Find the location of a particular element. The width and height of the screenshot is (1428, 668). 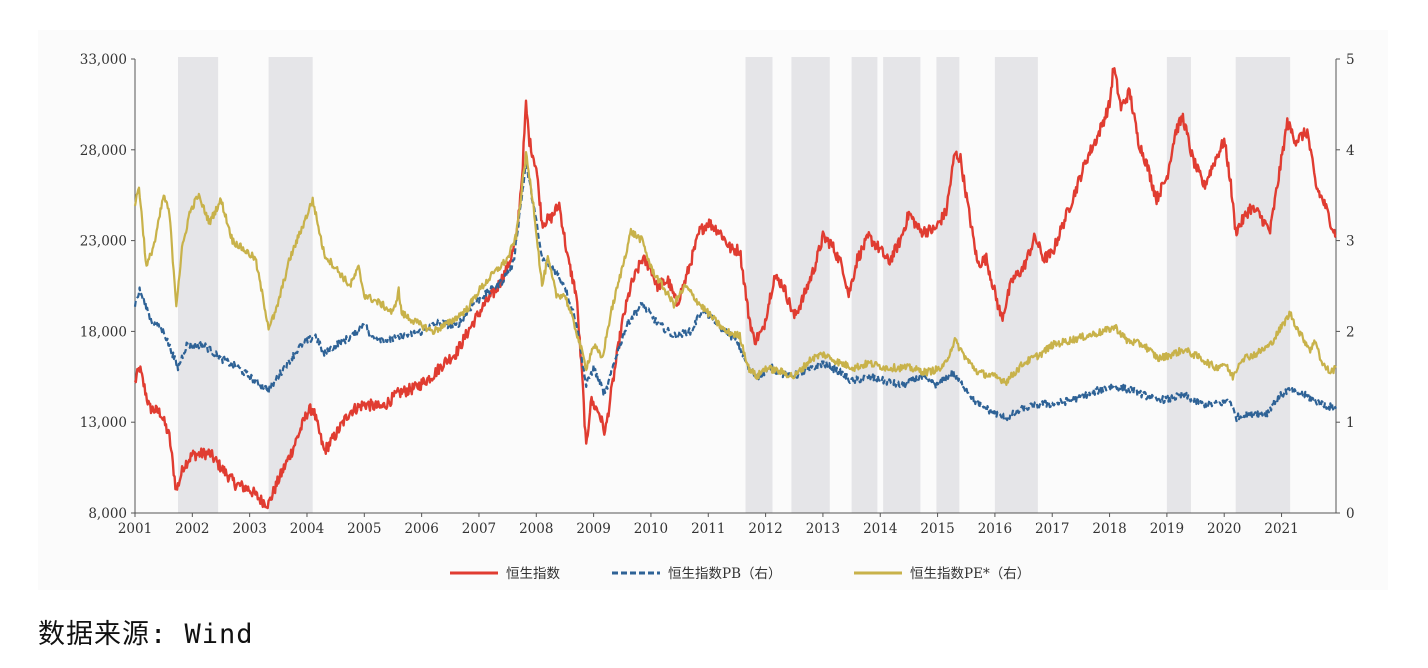

x-tick-label: 2009 is located at coordinates (593, 529).